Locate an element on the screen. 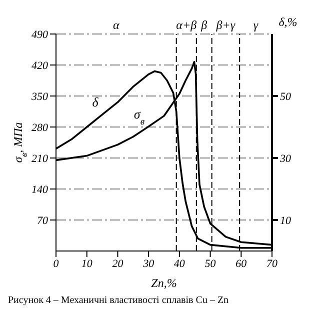  series-label: δ is located at coordinates (96, 102).